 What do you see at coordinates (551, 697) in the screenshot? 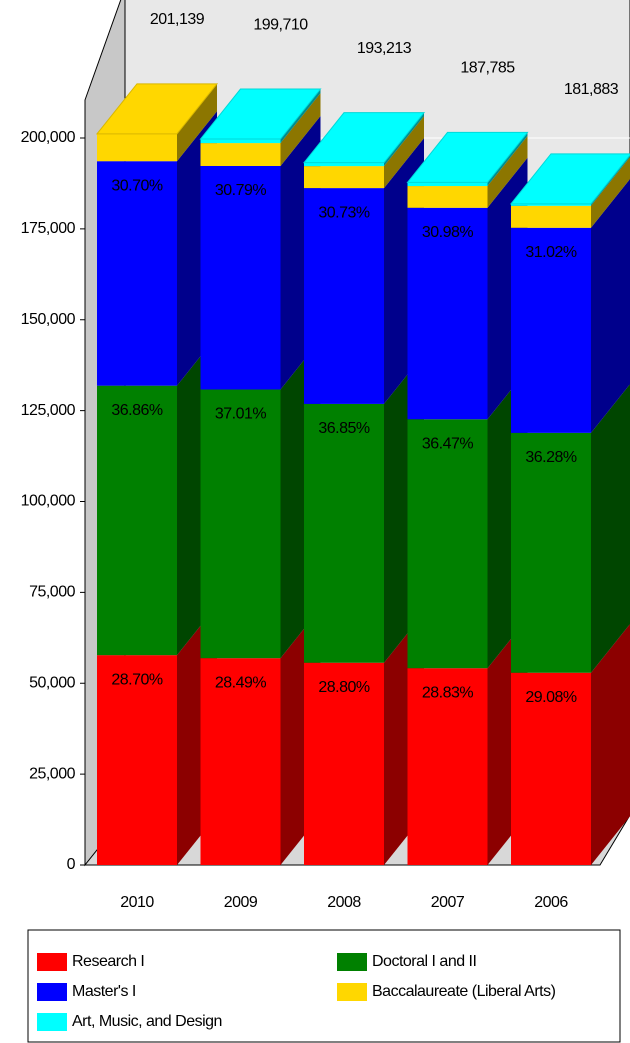
I see `percent-label: 29.08%` at bounding box center [551, 697].